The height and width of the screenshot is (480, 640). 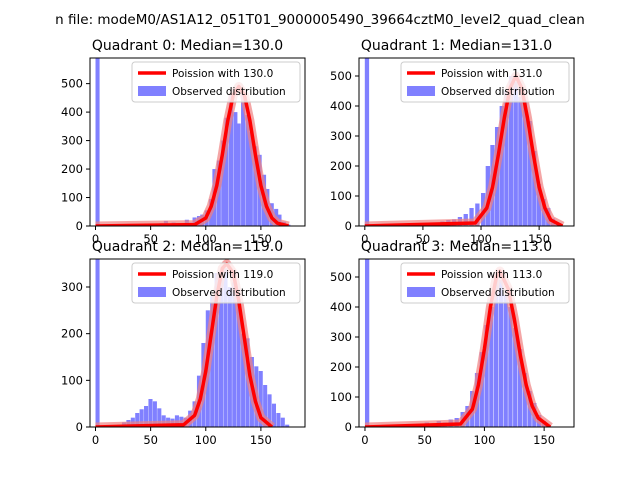 I want to click on quadrant-0-axes-frame, so click(x=197, y=142).